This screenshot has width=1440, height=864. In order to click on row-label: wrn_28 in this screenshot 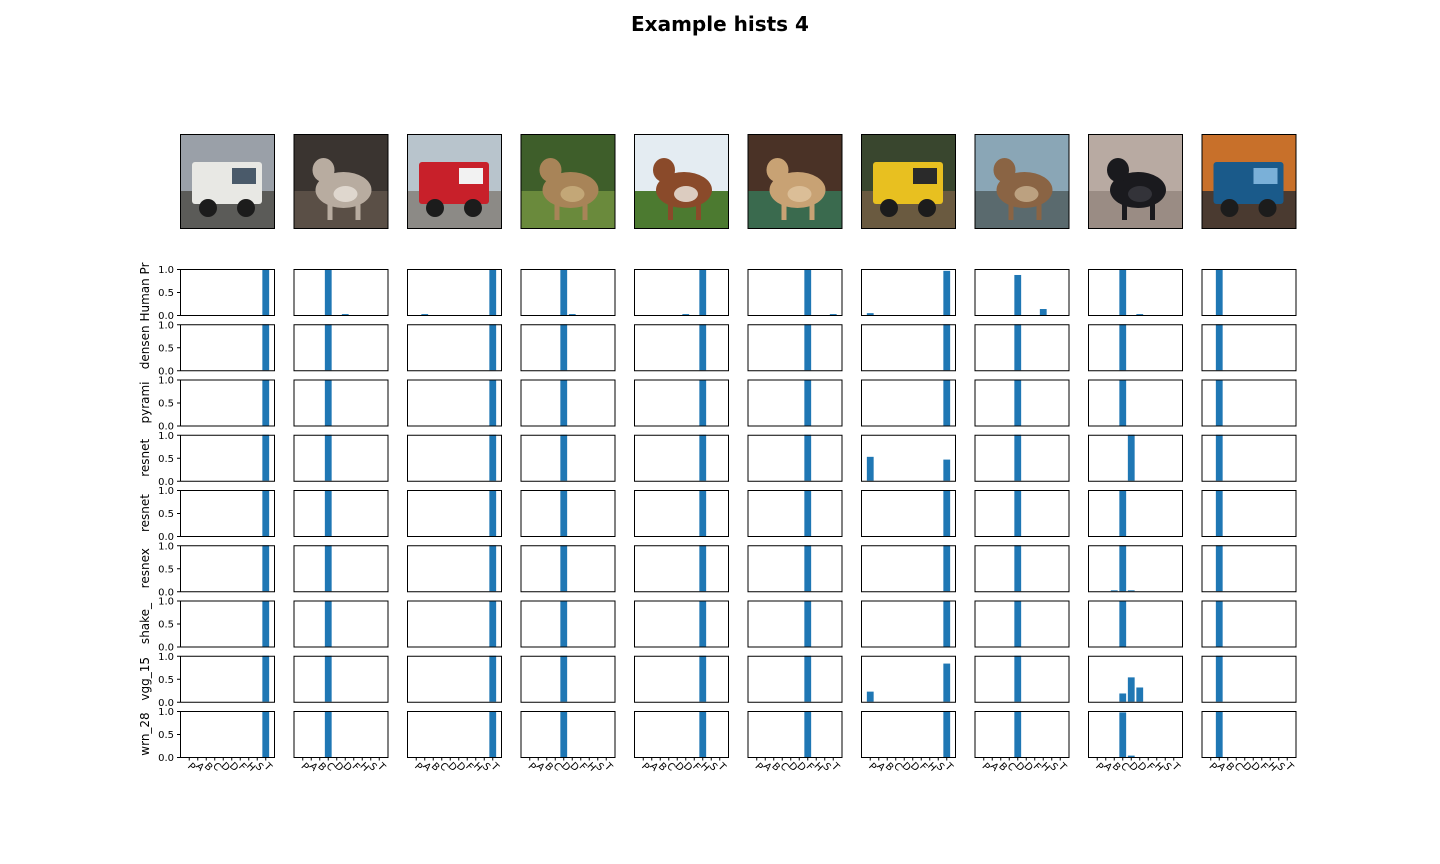, I will do `click(145, 733)`.